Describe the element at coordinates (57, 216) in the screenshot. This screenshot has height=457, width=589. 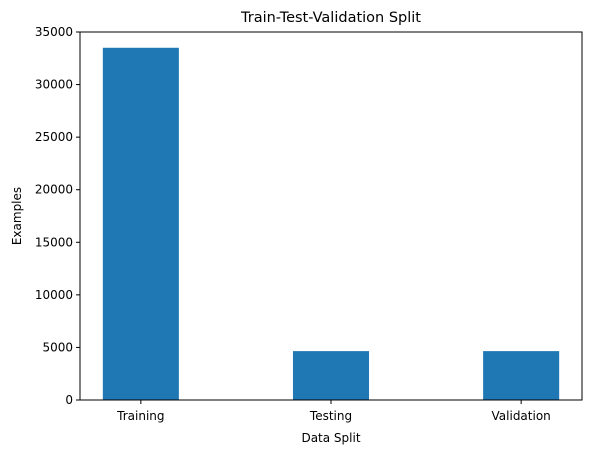
I see `y-axis: 0 5000 10000 15000 20000 25000 30000 35000` at that location.